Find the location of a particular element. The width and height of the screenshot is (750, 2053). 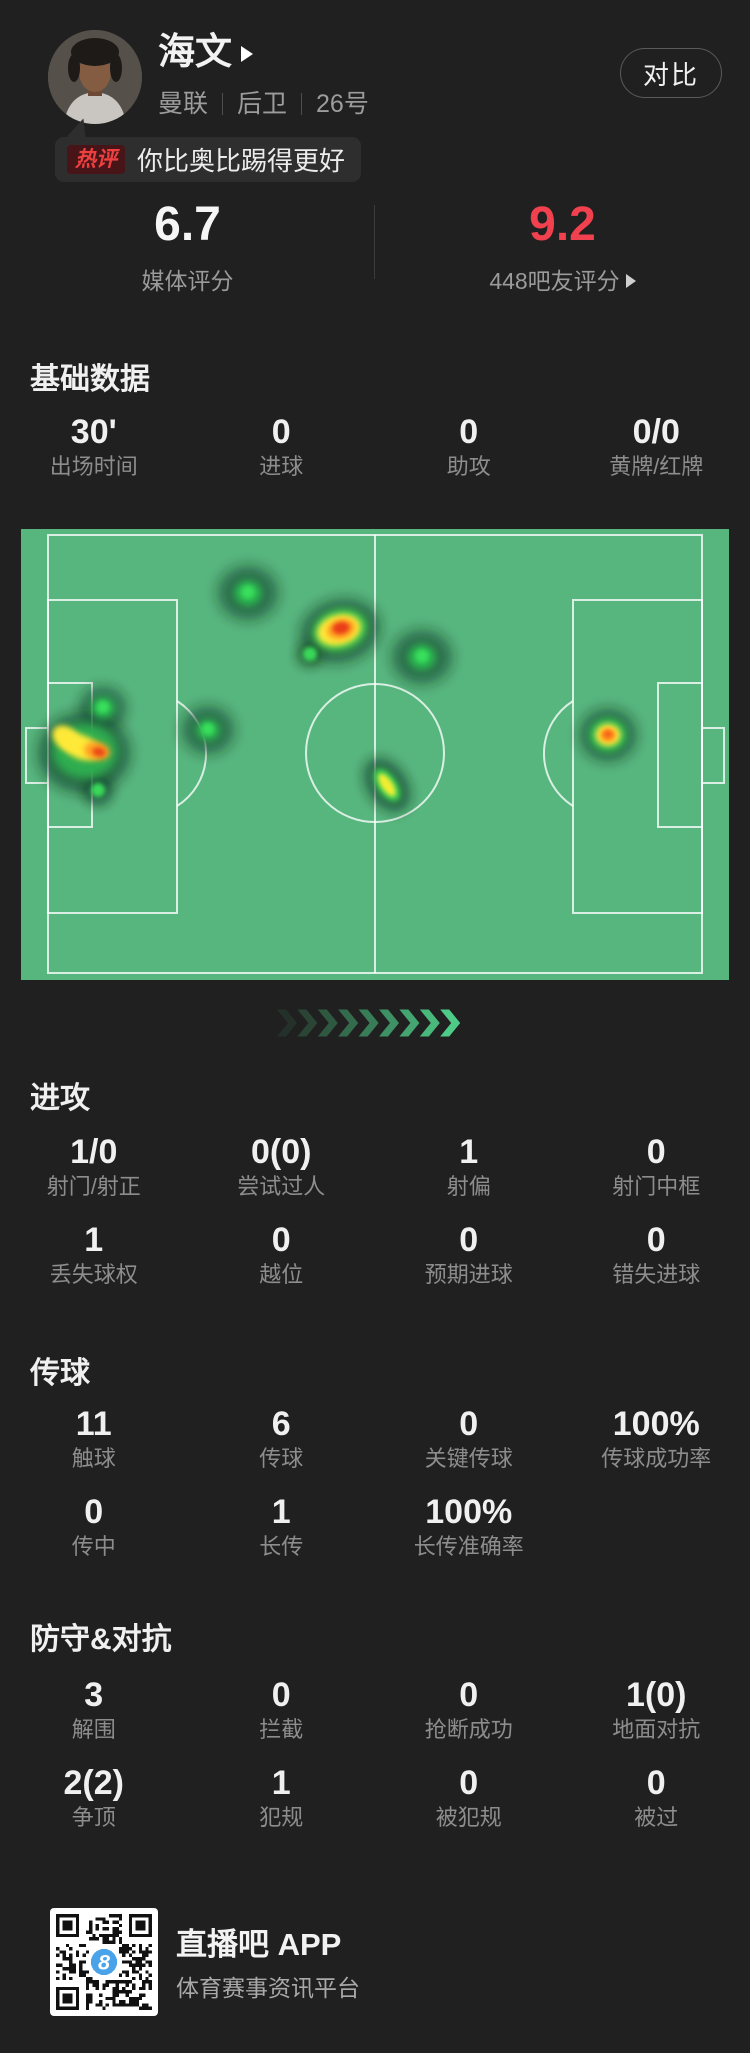

qr-code-image: 8 is located at coordinates (104, 1962).